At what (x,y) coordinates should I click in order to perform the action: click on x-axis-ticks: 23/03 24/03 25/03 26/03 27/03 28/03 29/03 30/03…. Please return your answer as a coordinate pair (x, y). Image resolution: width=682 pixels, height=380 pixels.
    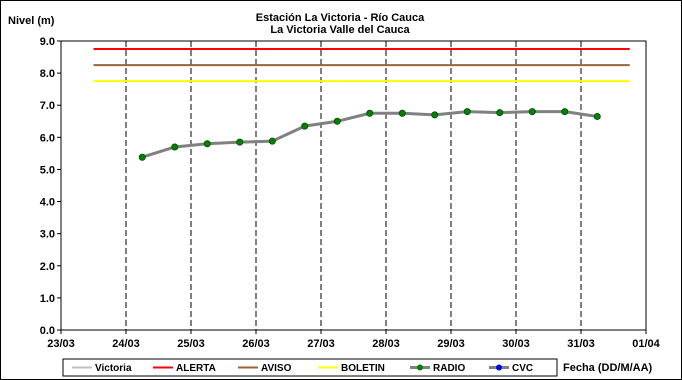
    Looking at the image, I should click on (354, 340).